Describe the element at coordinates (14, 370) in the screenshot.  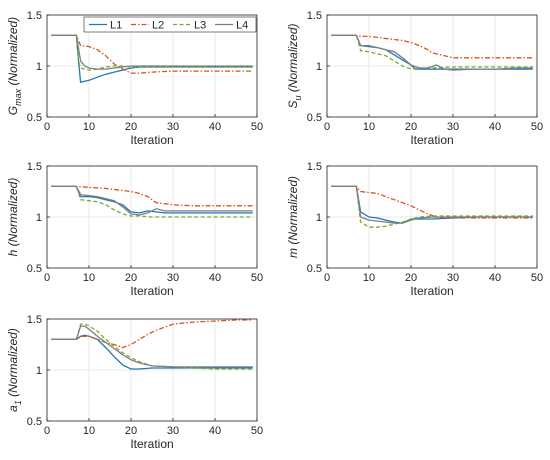
I see `y-axis-label: a1 (Normalized)` at that location.